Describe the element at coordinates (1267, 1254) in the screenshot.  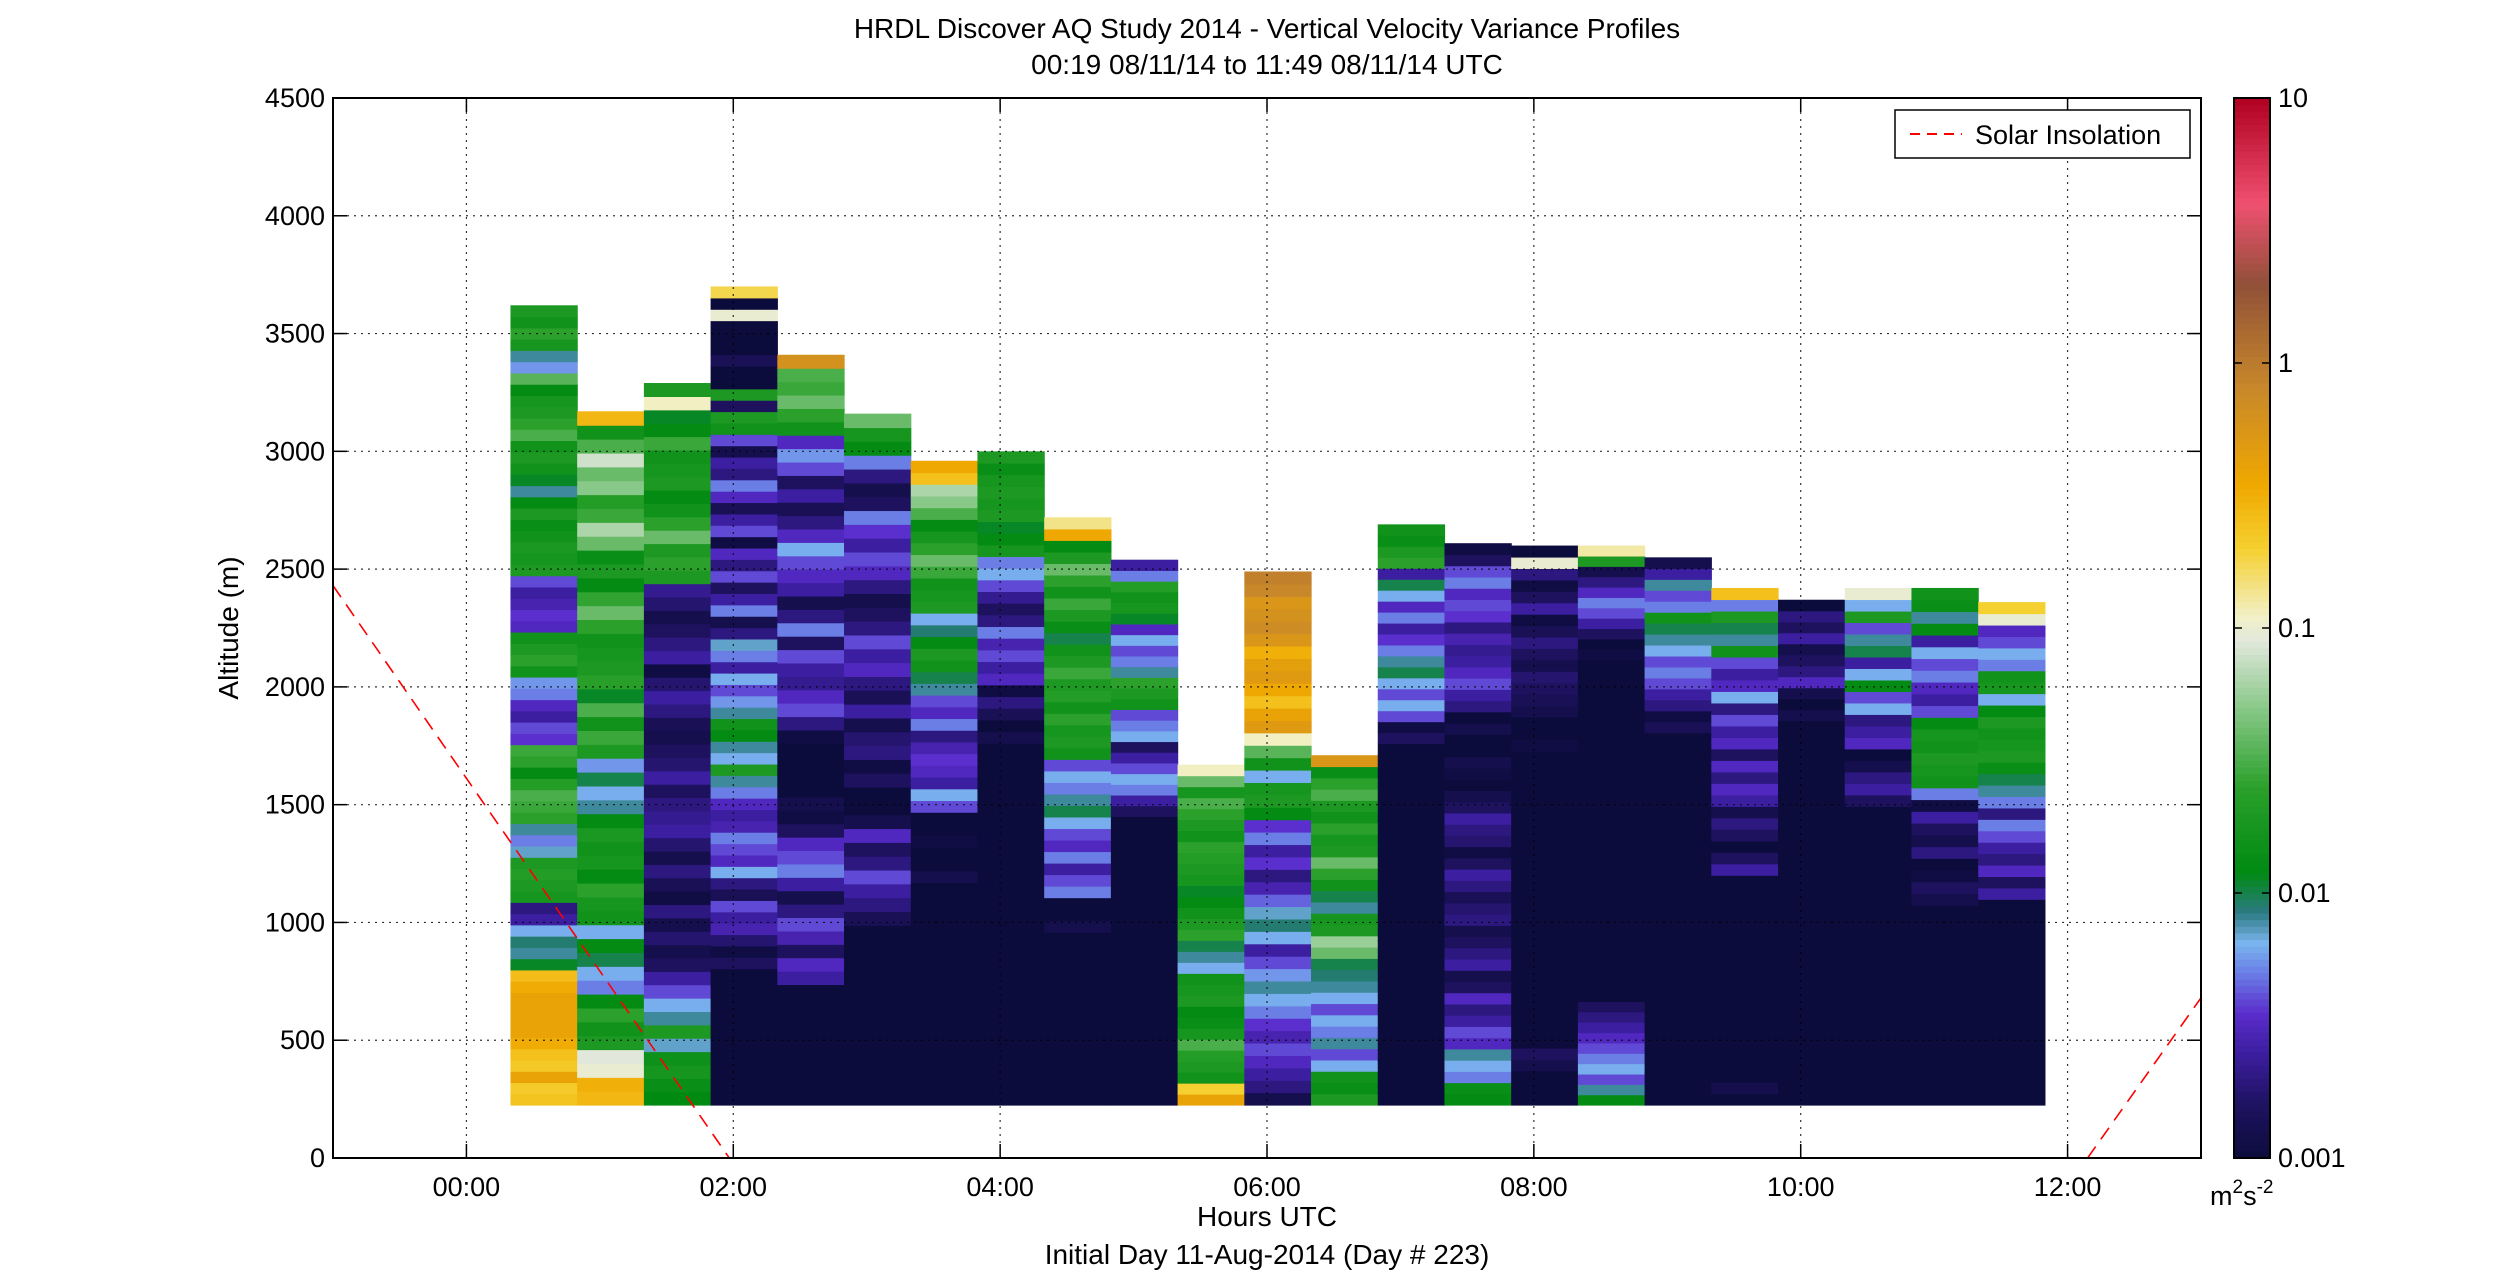
I see `x-axis-sublabel: Initial Day 11-Aug-2014 (Day # 223)` at that location.